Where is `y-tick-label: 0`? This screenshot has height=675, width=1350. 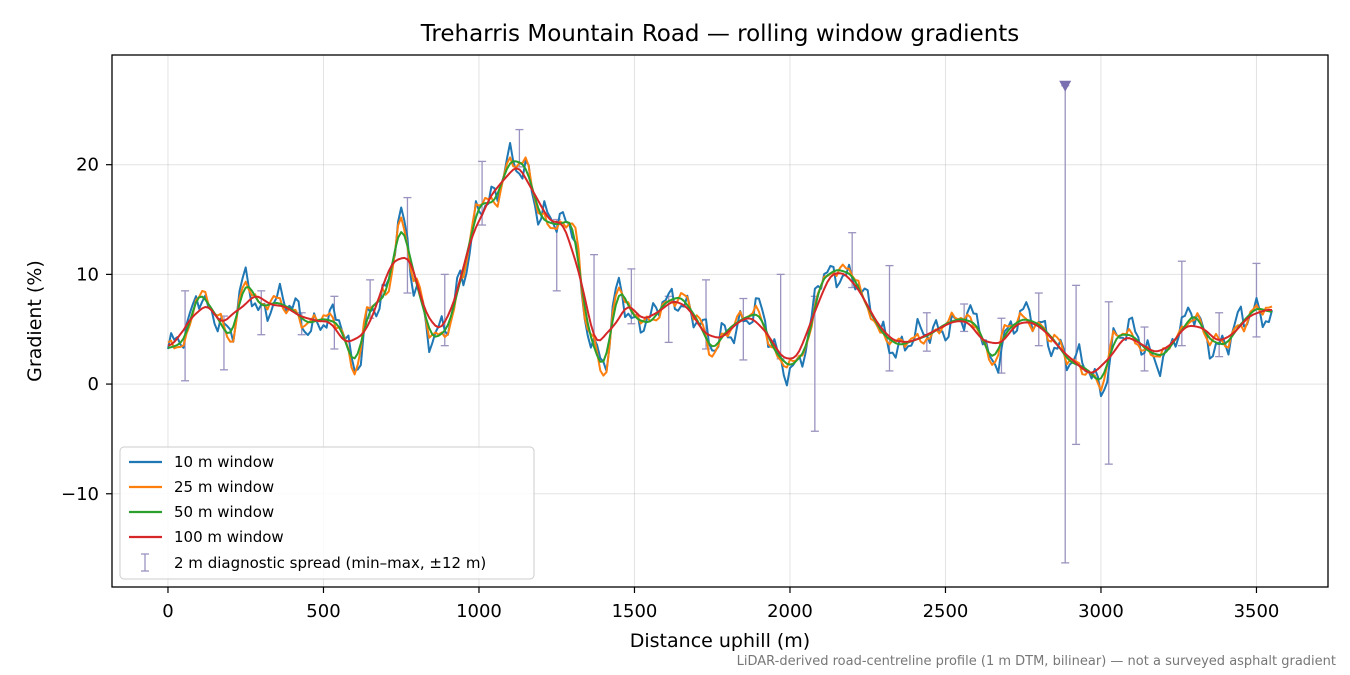
y-tick-label: 0 is located at coordinates (93, 384).